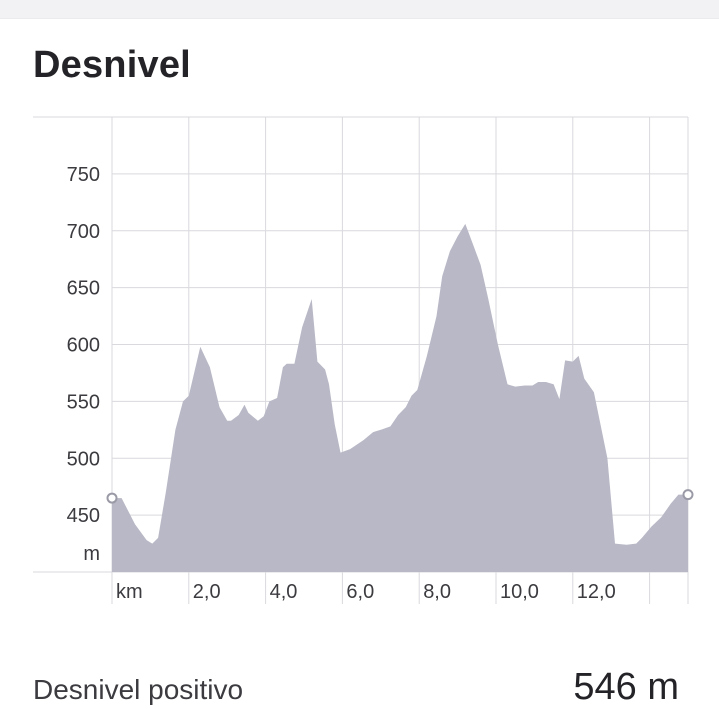  What do you see at coordinates (83, 346) in the screenshot?
I see `y-tick-label: 600` at bounding box center [83, 346].